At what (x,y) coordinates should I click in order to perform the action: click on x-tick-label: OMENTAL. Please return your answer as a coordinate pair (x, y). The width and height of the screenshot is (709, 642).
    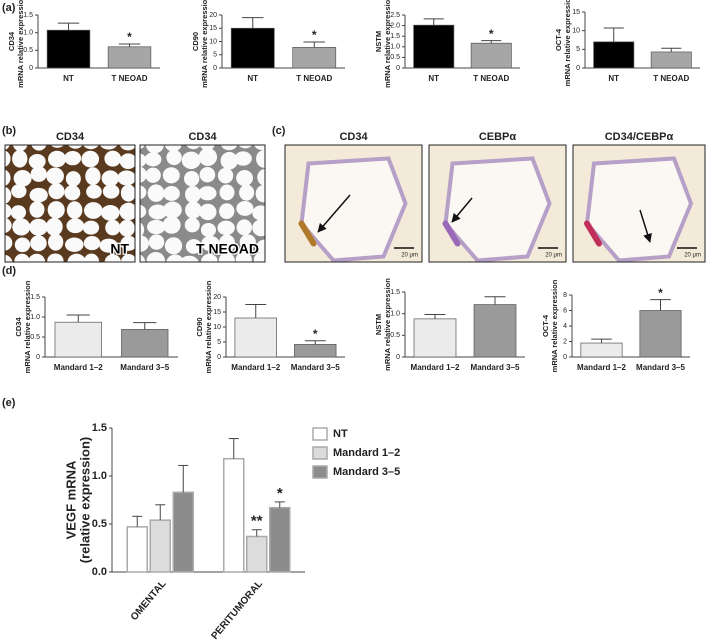
    Looking at the image, I should click on (149, 601).